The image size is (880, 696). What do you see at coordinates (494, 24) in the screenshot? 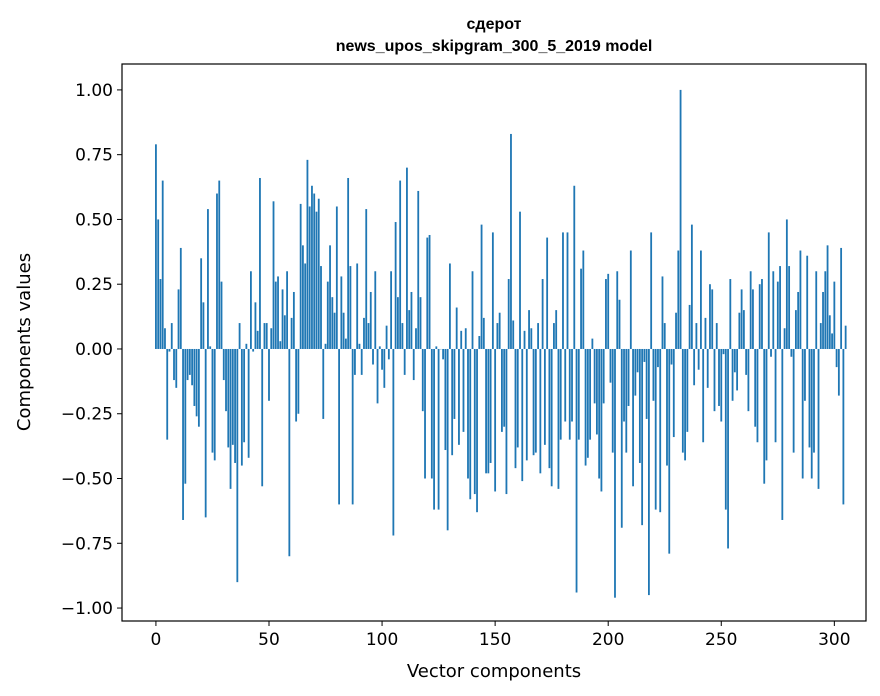
I see `chart-title: сдерот` at bounding box center [494, 24].